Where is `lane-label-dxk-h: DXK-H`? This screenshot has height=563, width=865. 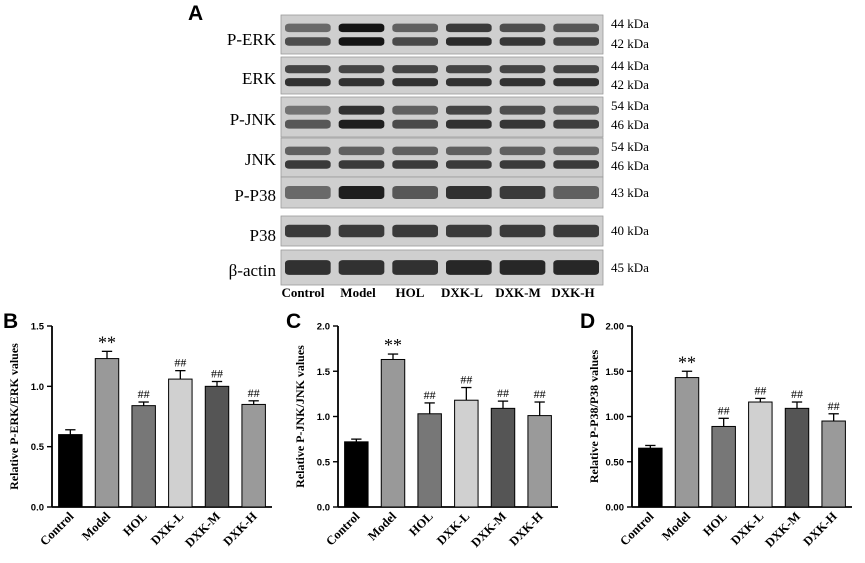 lane-label-dxk-h: DXK-H is located at coordinates (572, 292).